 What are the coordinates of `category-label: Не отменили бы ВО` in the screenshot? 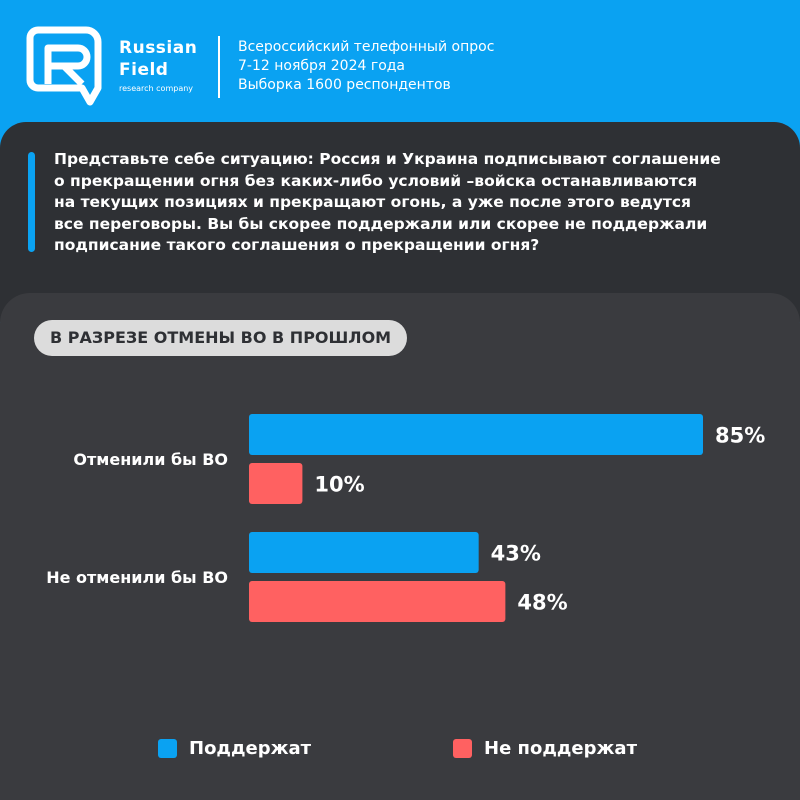 It's located at (137, 577).